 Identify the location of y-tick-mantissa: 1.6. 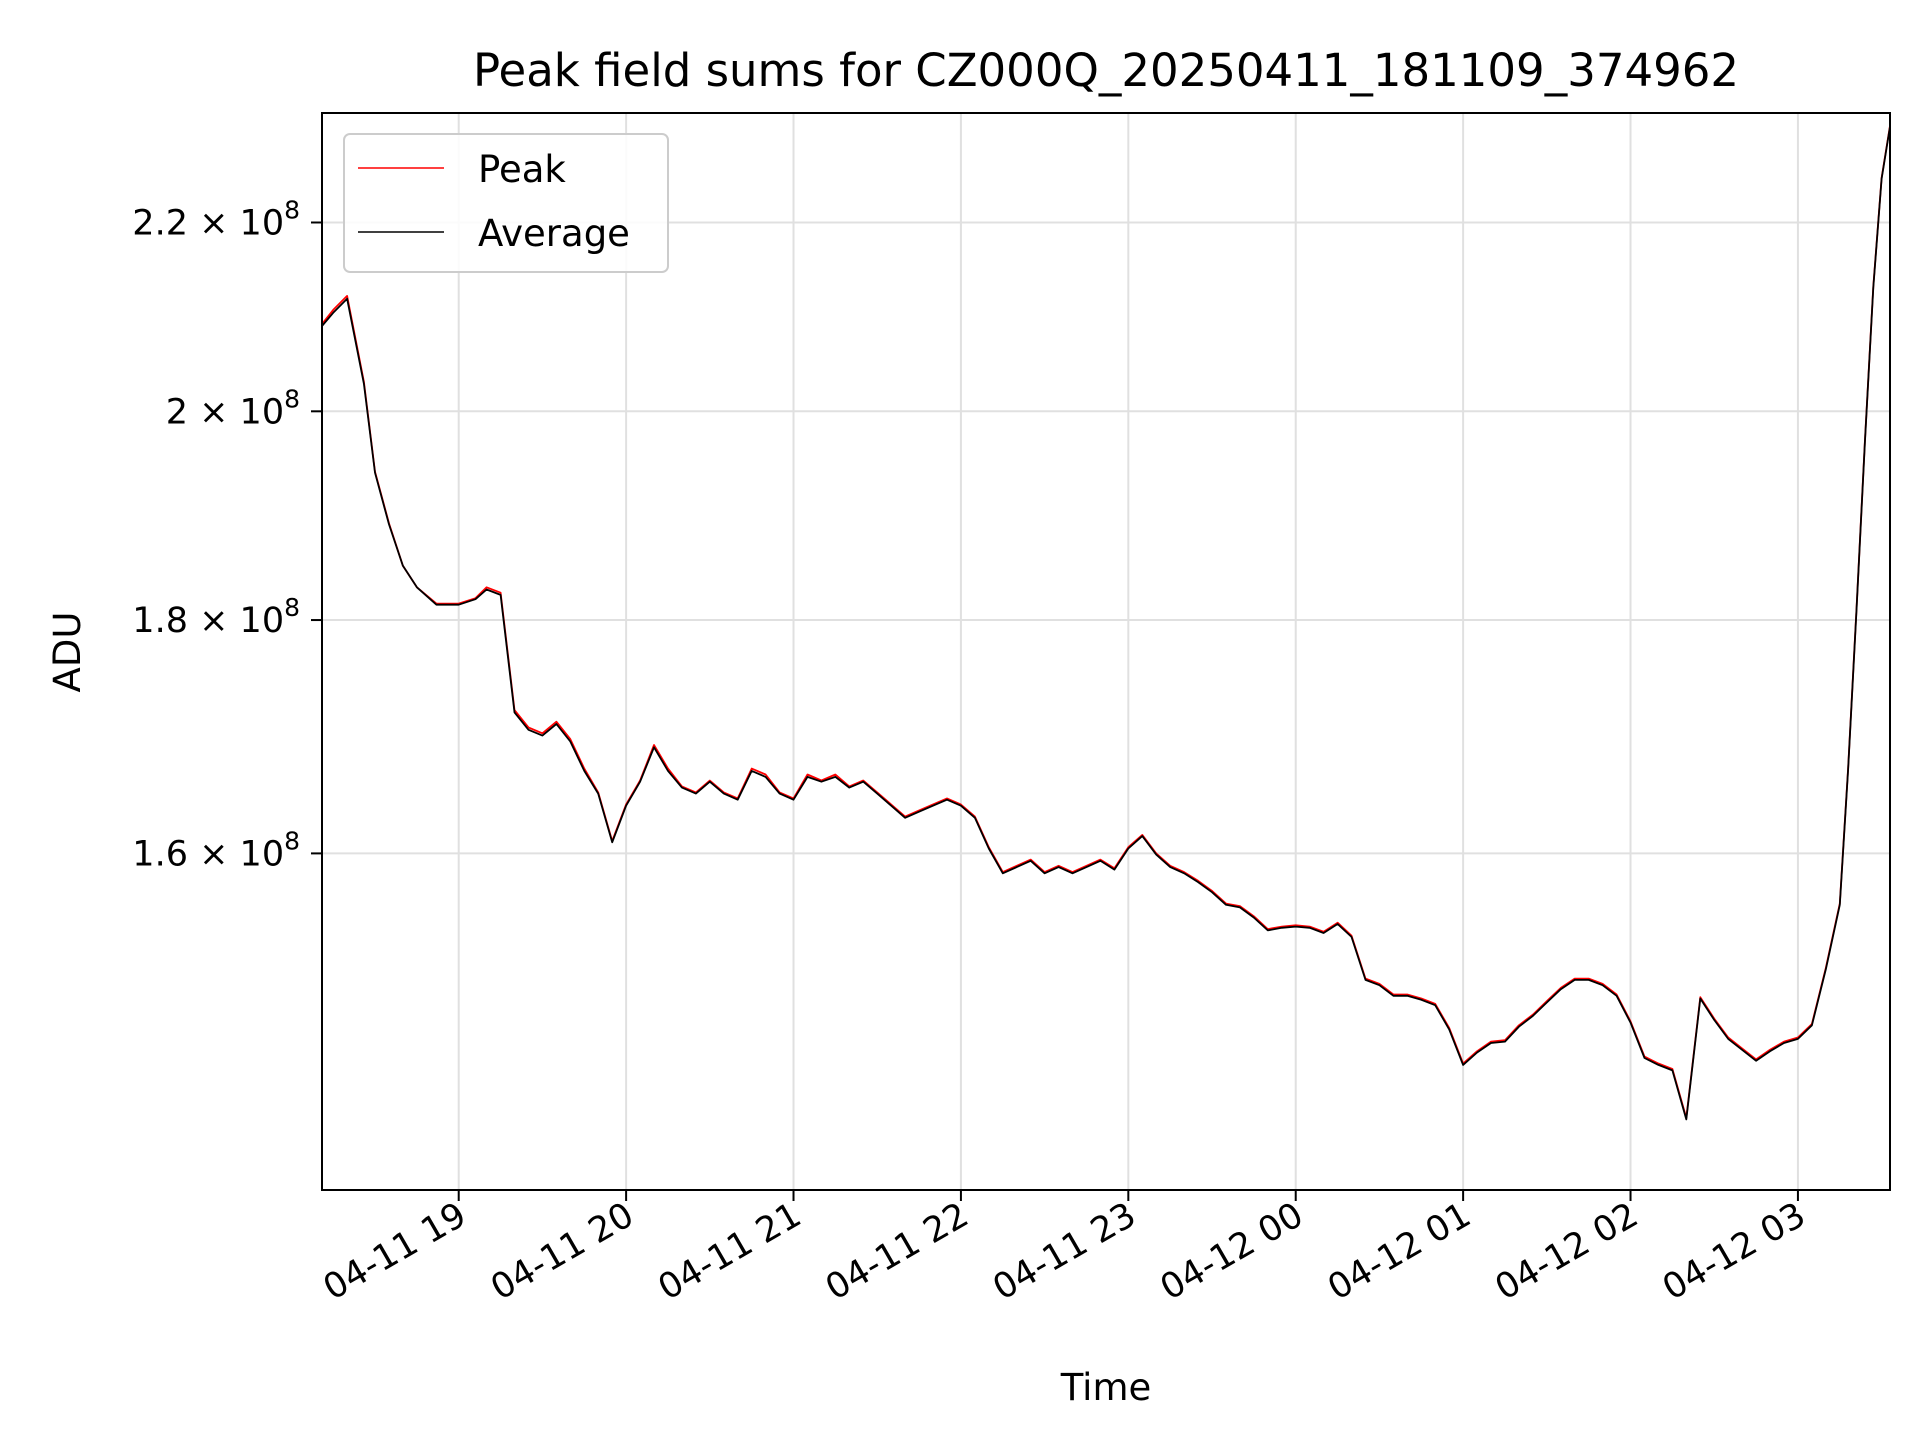
(160, 854).